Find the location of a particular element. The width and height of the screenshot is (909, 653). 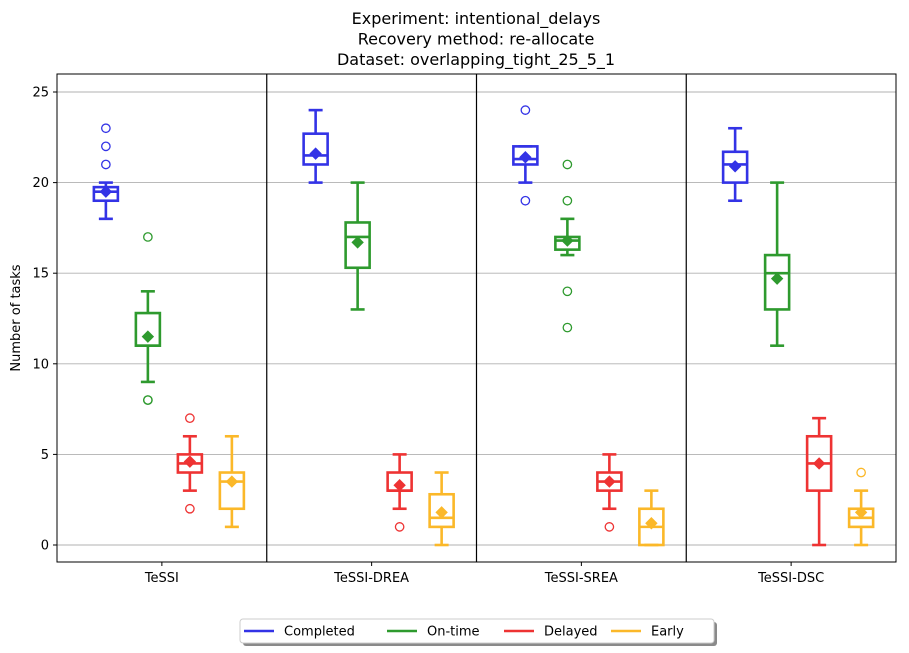

legend-label: Completed is located at coordinates (319, 632).